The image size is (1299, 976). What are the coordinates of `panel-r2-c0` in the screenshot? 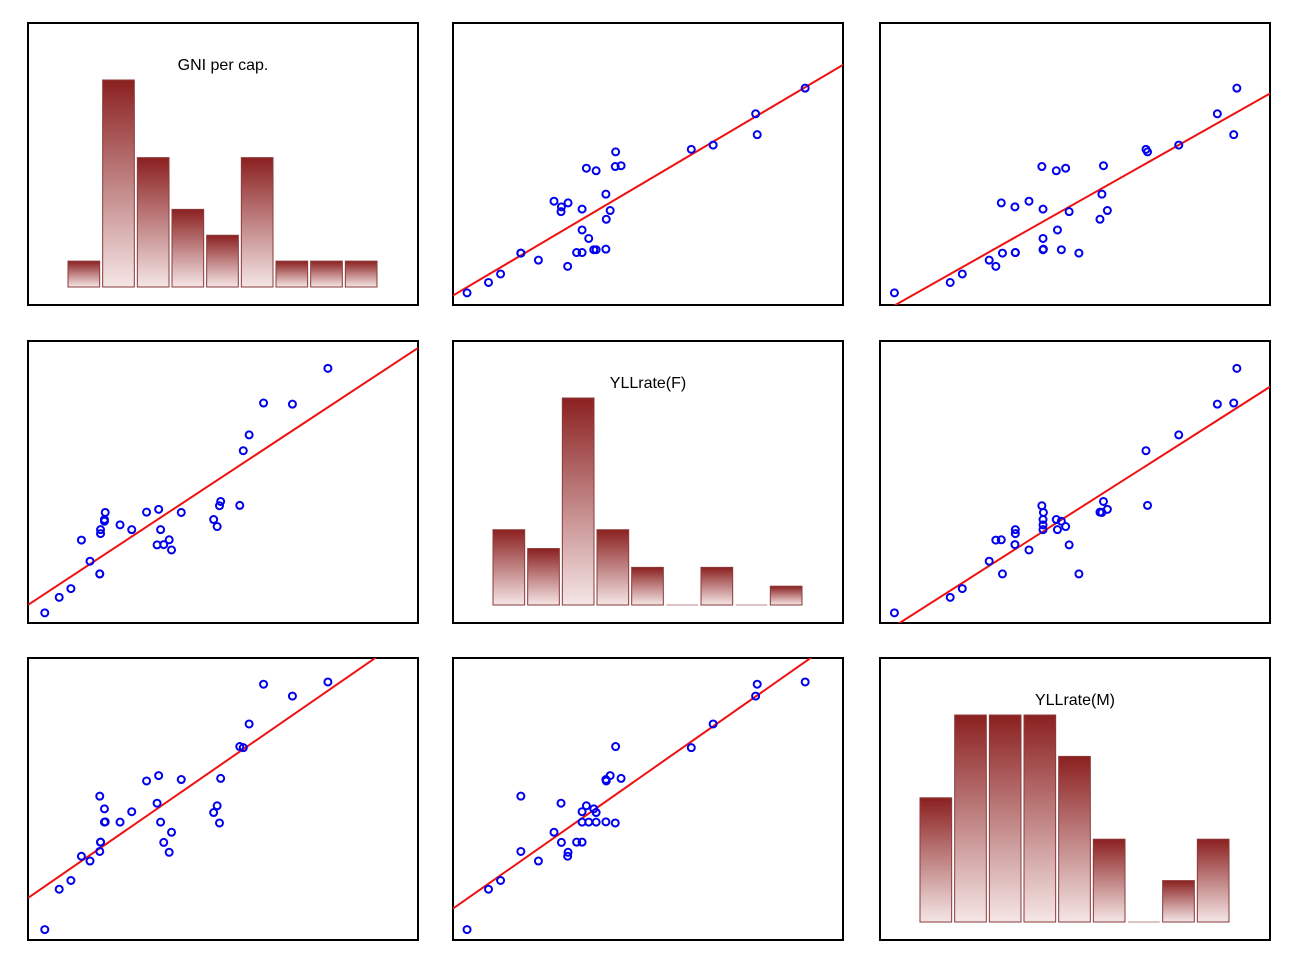 It's located at (223, 799).